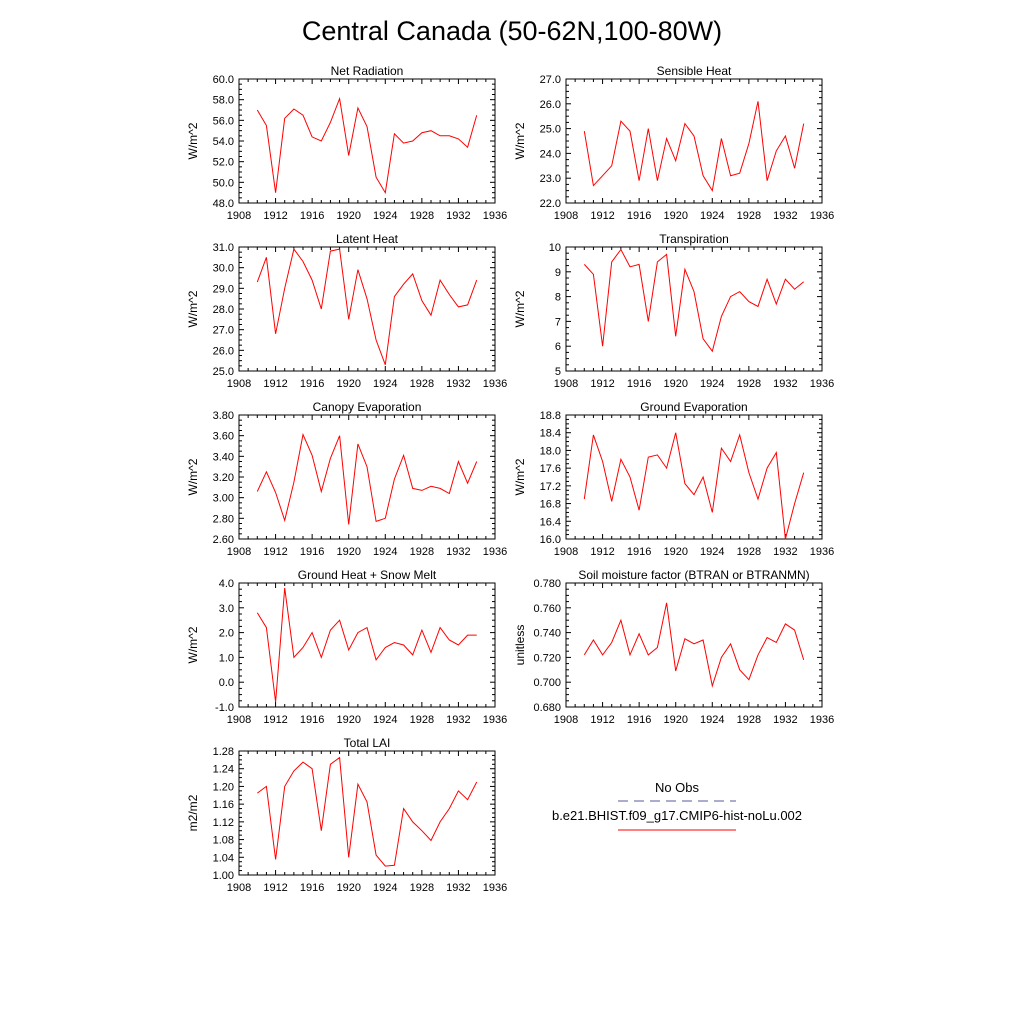 This screenshot has width=1024, height=1024. I want to click on y-tick-label: 1.12, so click(223, 823).